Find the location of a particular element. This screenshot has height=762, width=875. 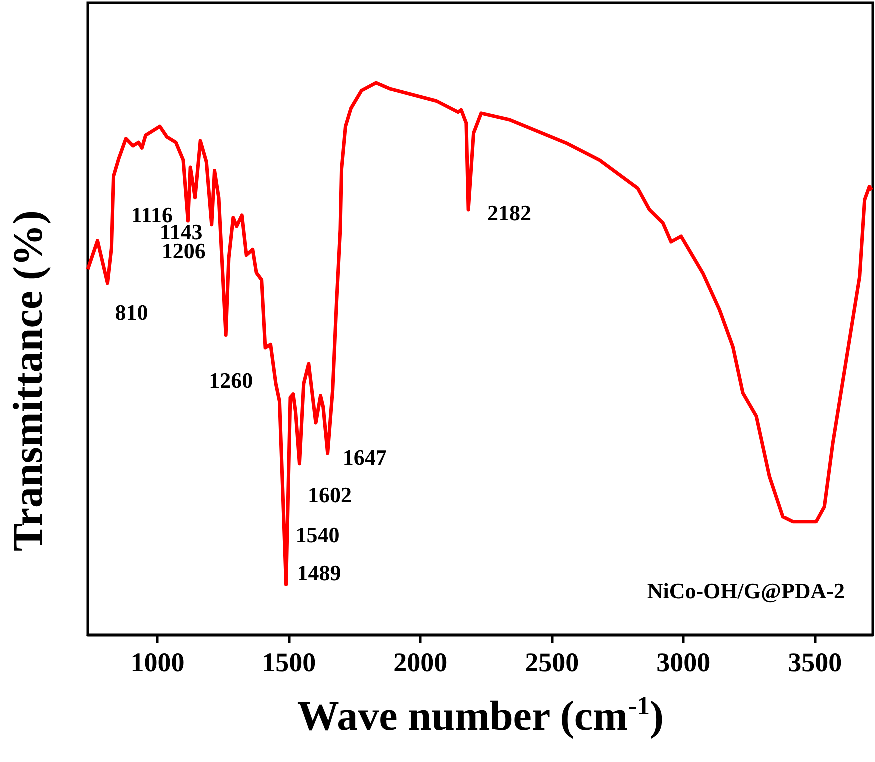

x-tick-label: 3500 is located at coordinates (815, 663).